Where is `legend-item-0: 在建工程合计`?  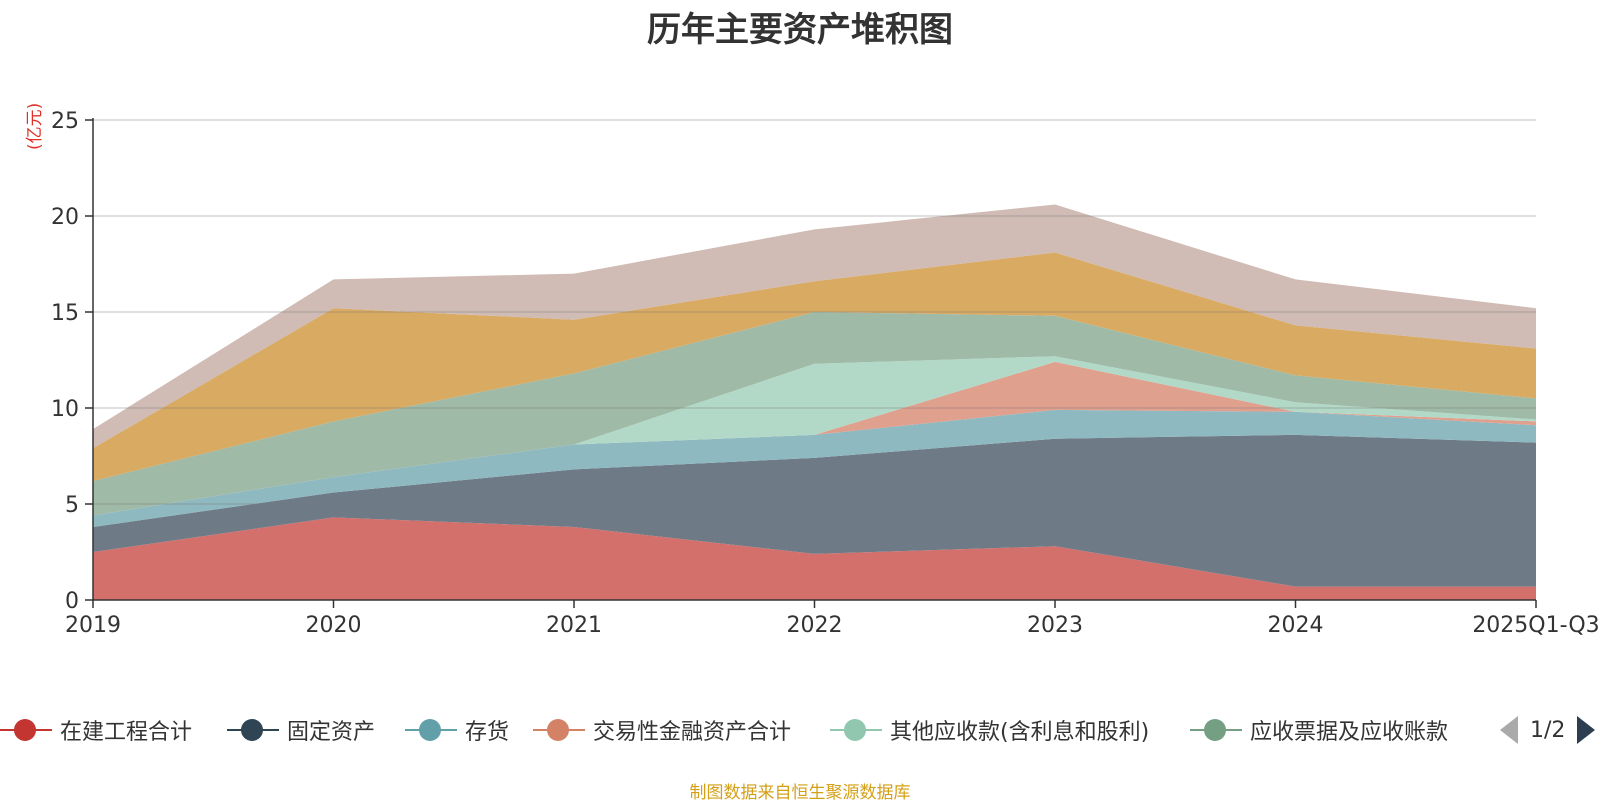
legend-item-0: 在建工程合计 is located at coordinates (96, 730).